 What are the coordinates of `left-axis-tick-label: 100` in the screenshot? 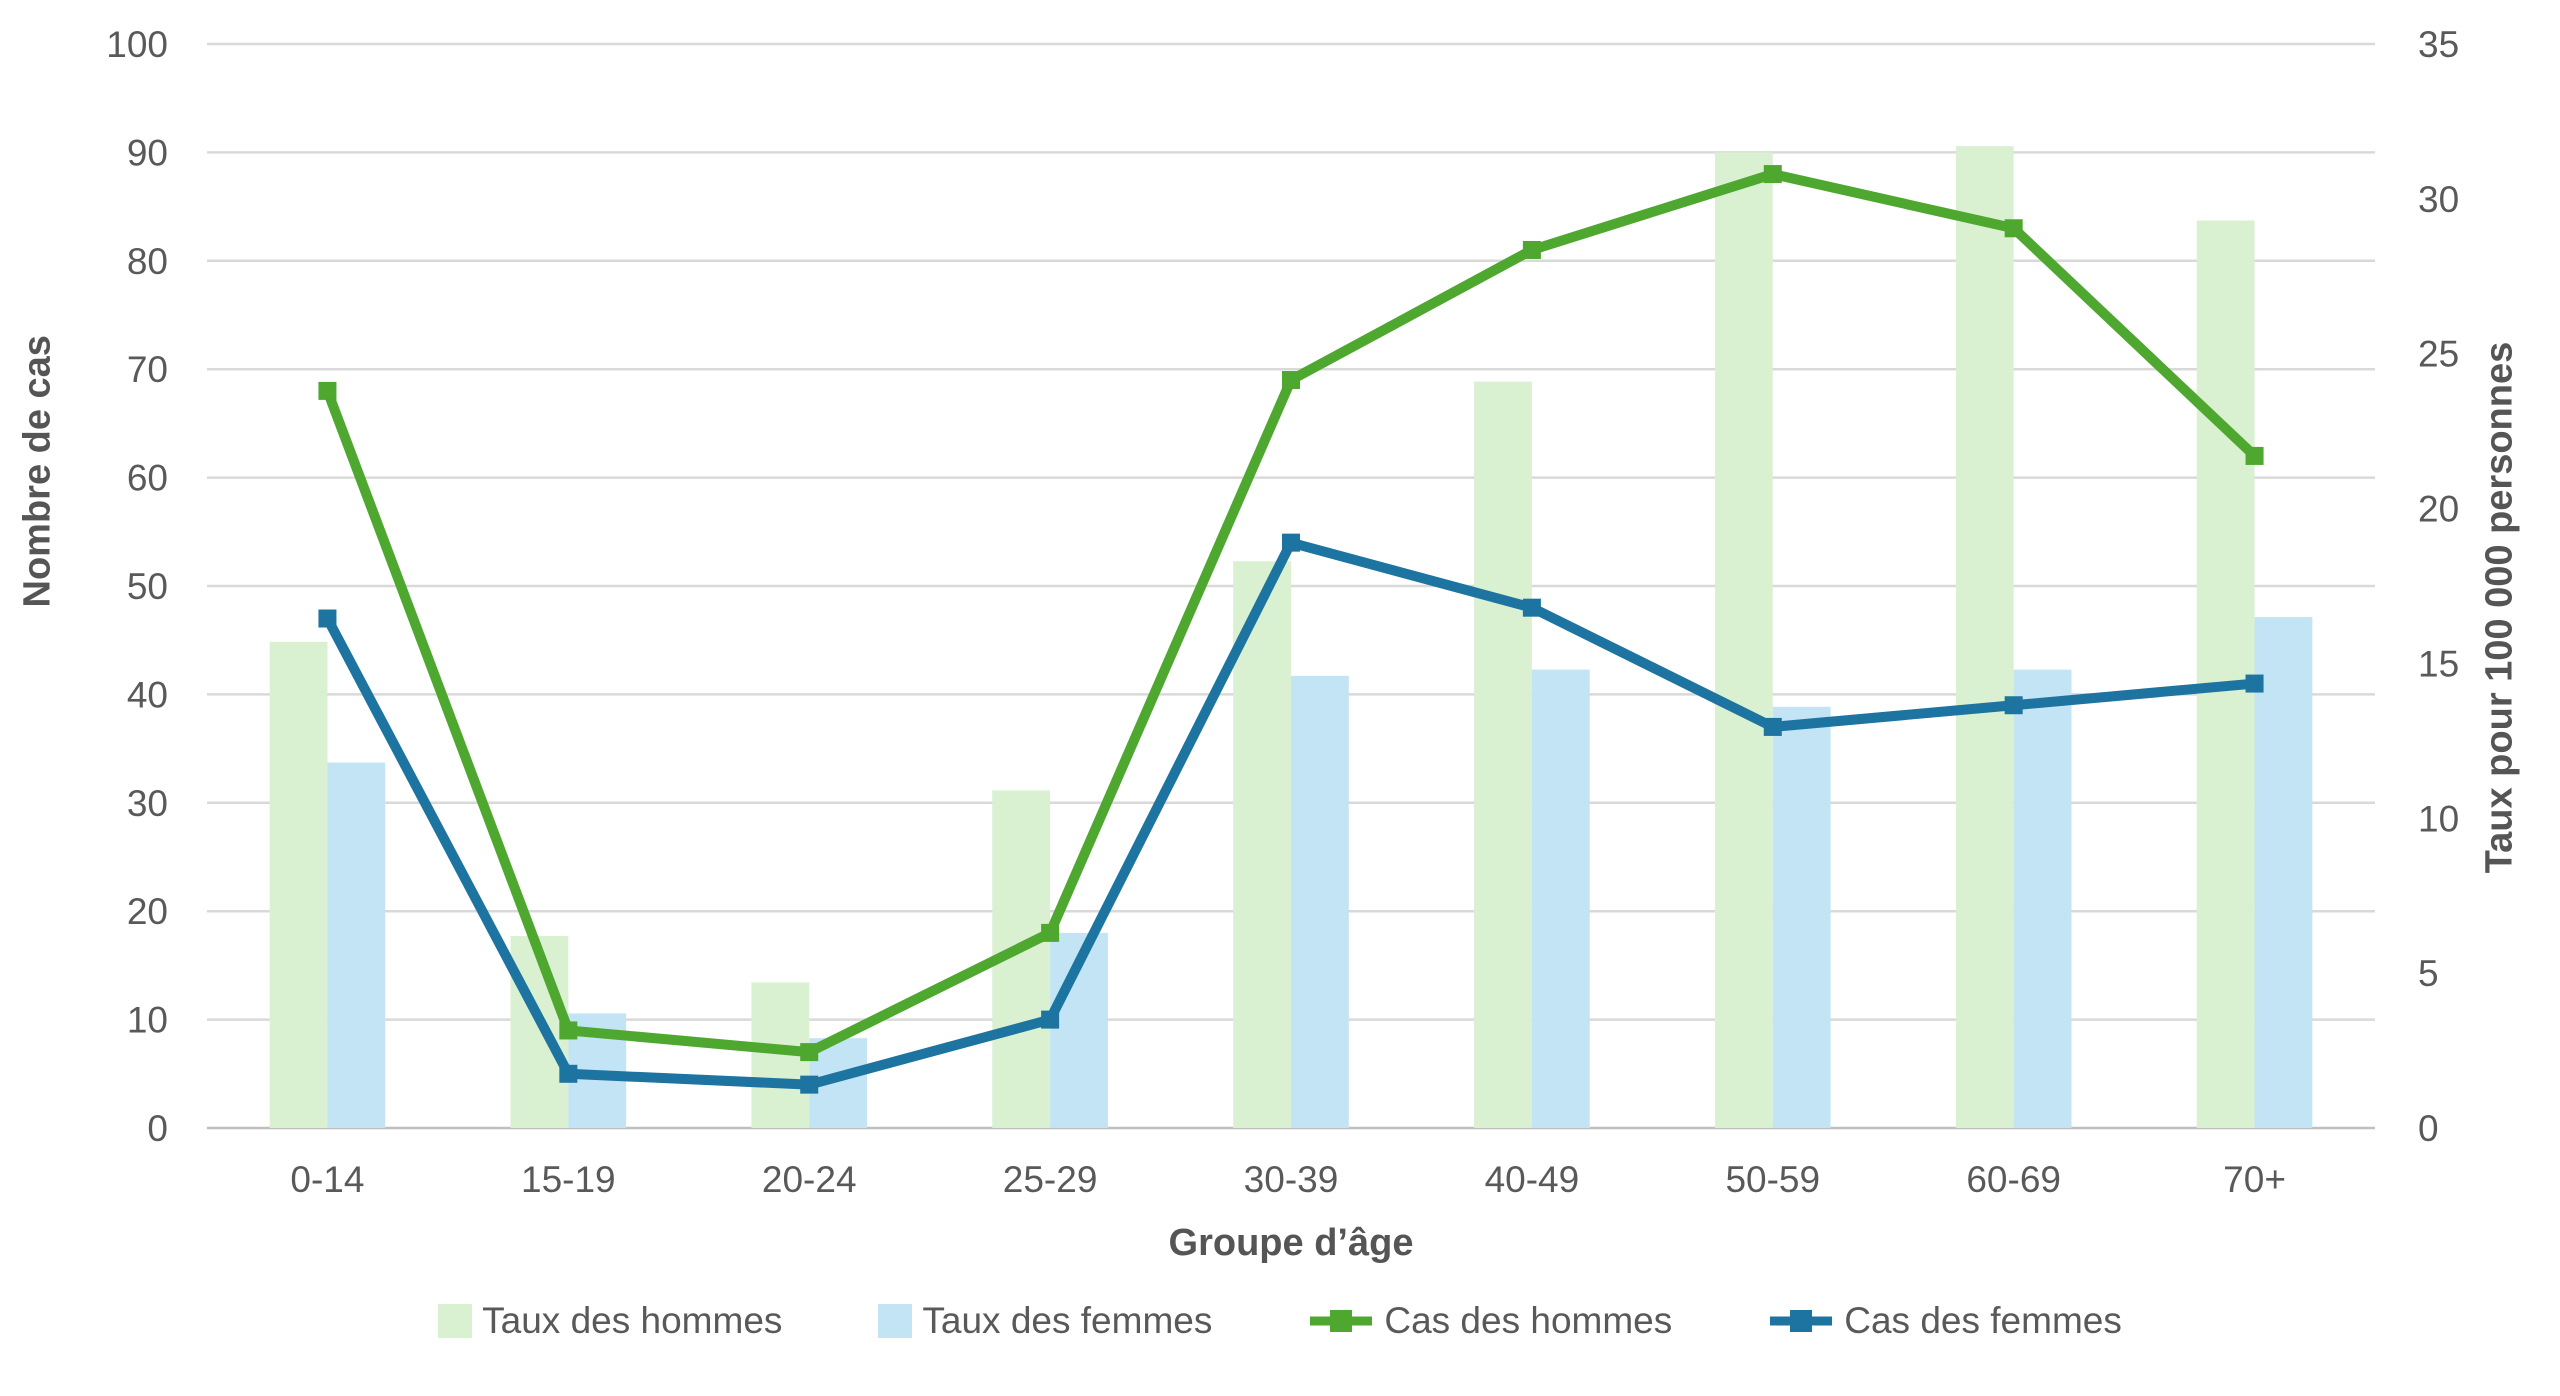 It's located at (137, 44).